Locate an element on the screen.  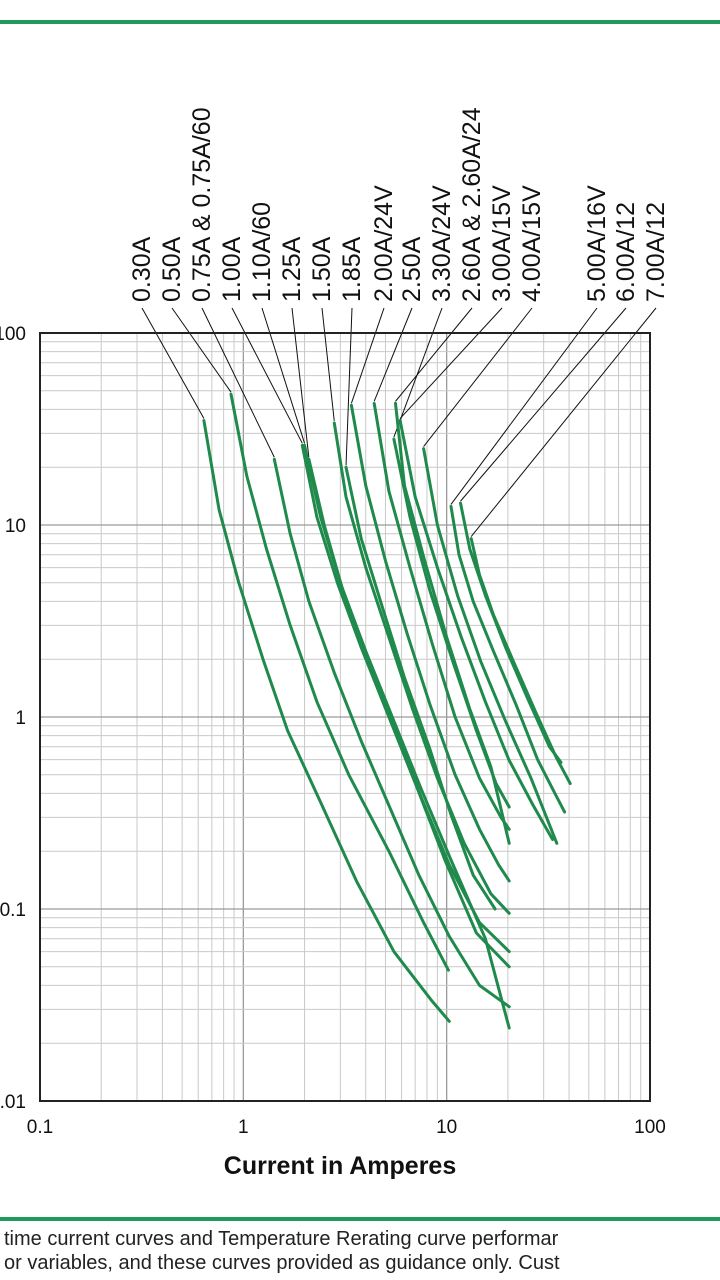
series-label: 0.30A is located at coordinates (142, 269).